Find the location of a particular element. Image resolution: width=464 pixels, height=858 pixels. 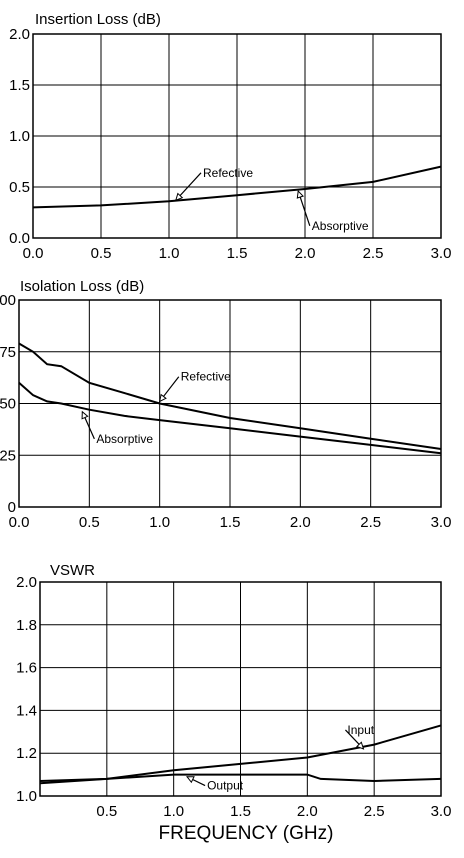

chart3-title: VSWR is located at coordinates (72, 570).